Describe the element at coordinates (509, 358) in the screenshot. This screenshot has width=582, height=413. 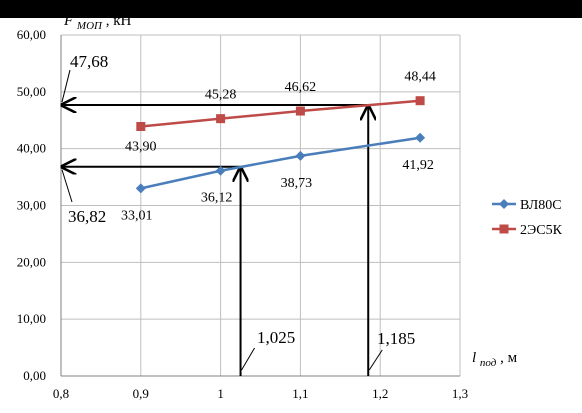
I see `x-axis-title-unit: , м` at that location.